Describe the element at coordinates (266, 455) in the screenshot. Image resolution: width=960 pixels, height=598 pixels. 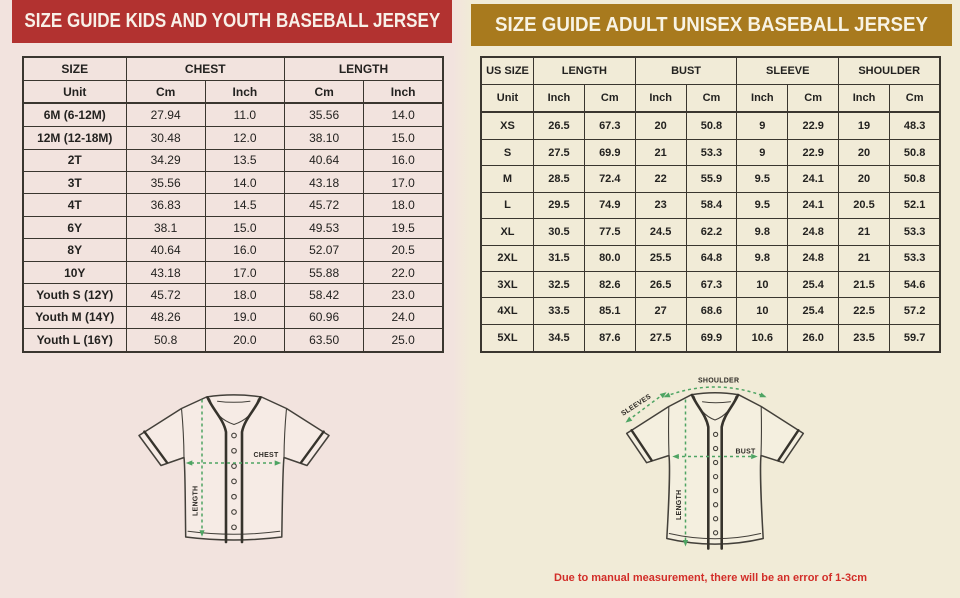
I see `svg-text: CHEST` at that location.